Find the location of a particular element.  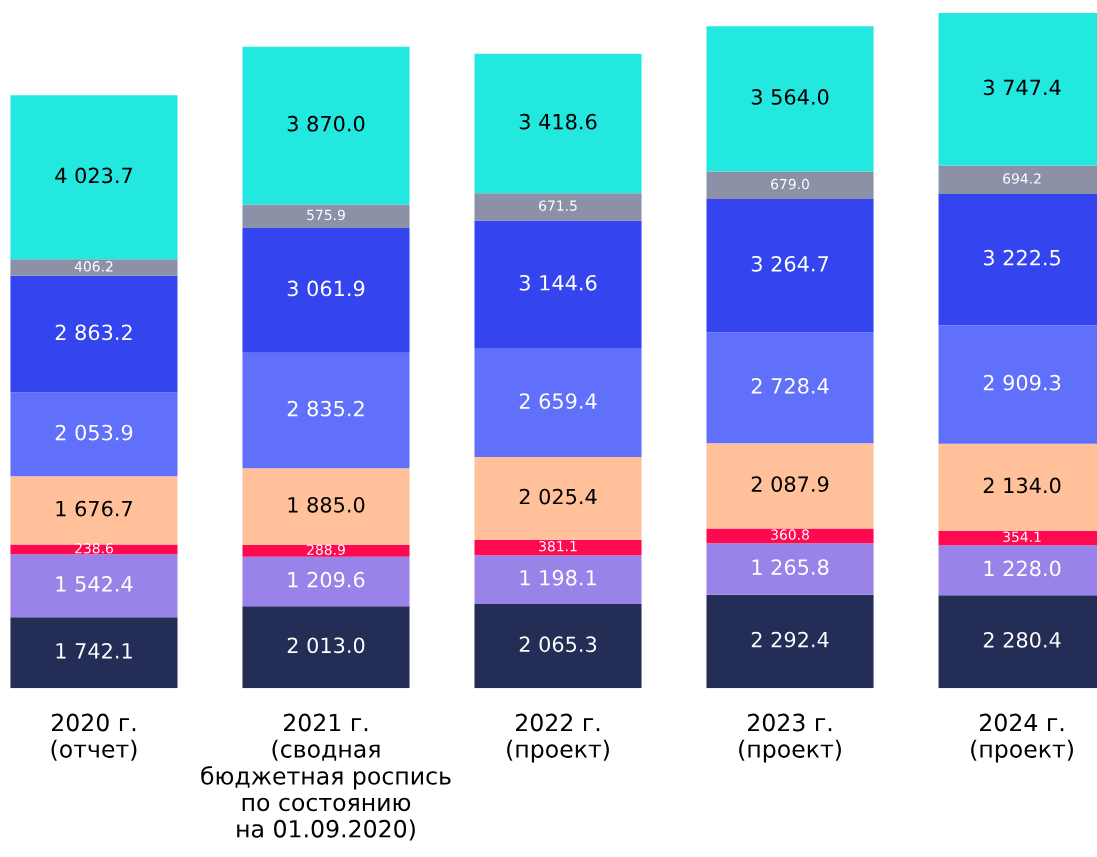

data-label: 381.1 is located at coordinates (558, 546).